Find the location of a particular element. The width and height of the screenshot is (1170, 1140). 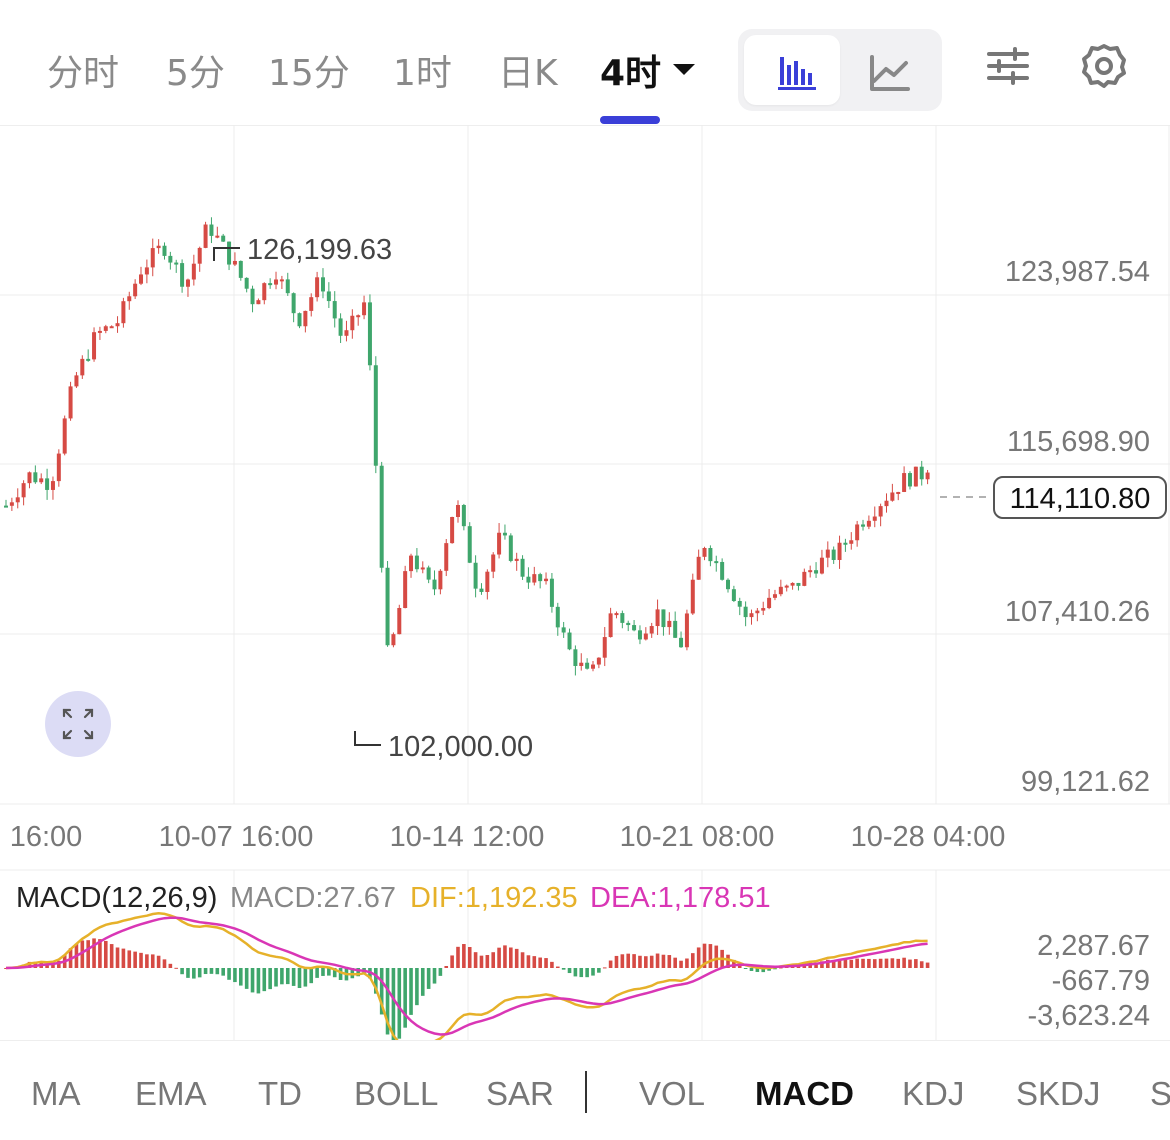

tab-1hour: 1时 is located at coordinates (422, 73).